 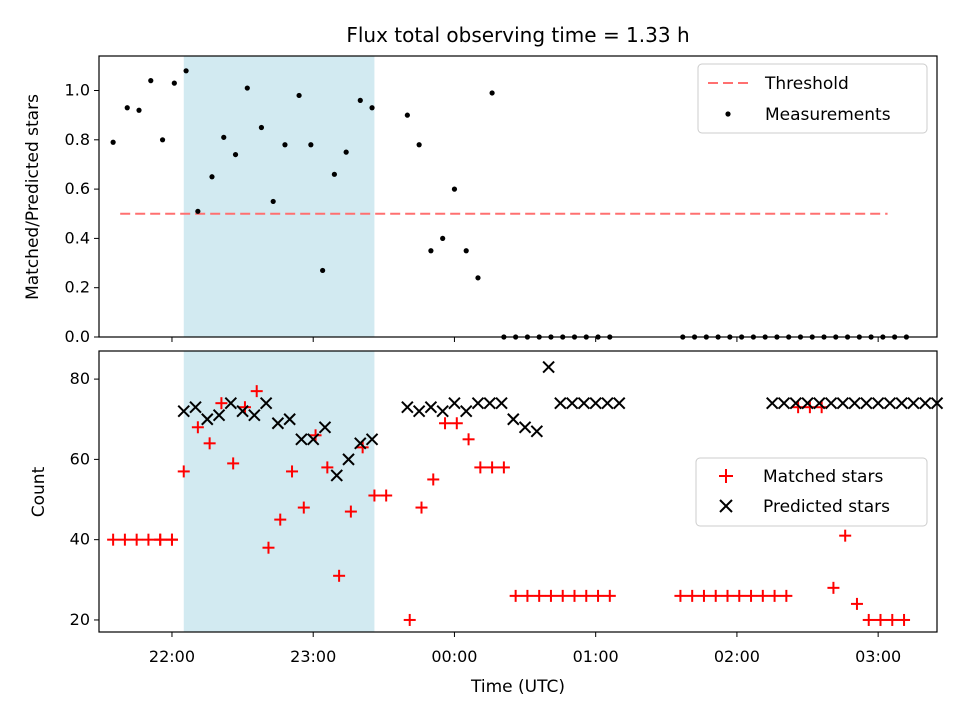 What do you see at coordinates (80, 539) in the screenshot?
I see `bottom-y-tick-label: 40` at bounding box center [80, 539].